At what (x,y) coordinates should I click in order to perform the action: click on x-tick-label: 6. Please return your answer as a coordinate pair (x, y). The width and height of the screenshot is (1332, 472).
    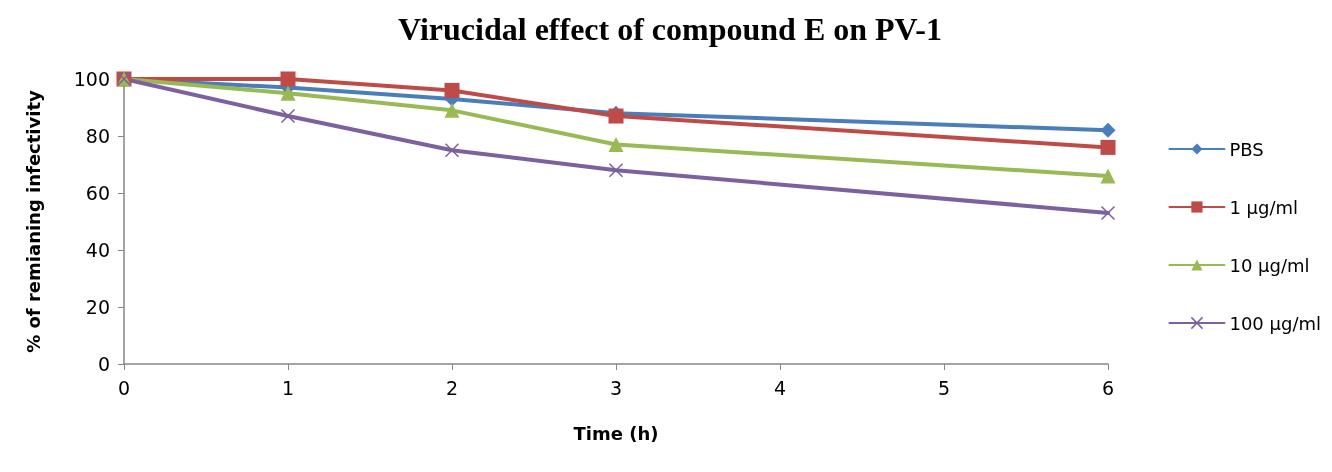
    Looking at the image, I should click on (1108, 387).